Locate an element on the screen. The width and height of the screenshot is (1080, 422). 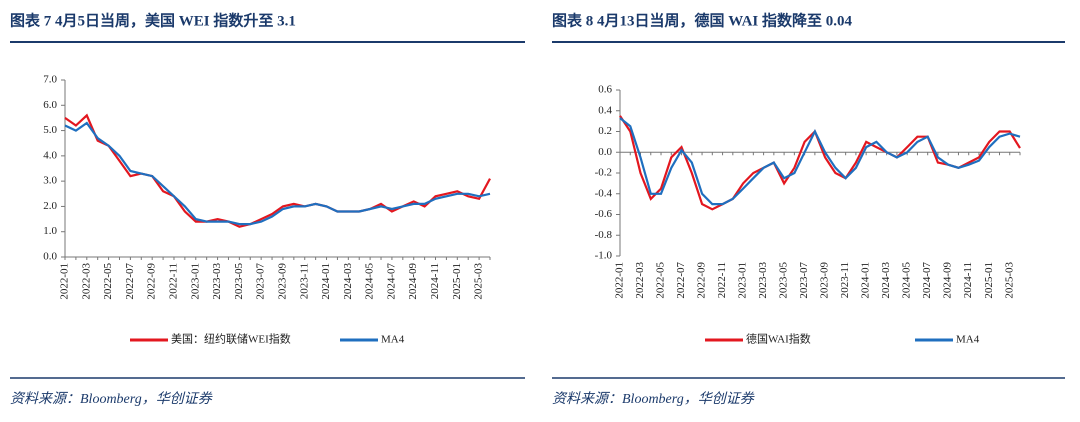
y-tick-label: 0.2 is located at coordinates (605, 131).